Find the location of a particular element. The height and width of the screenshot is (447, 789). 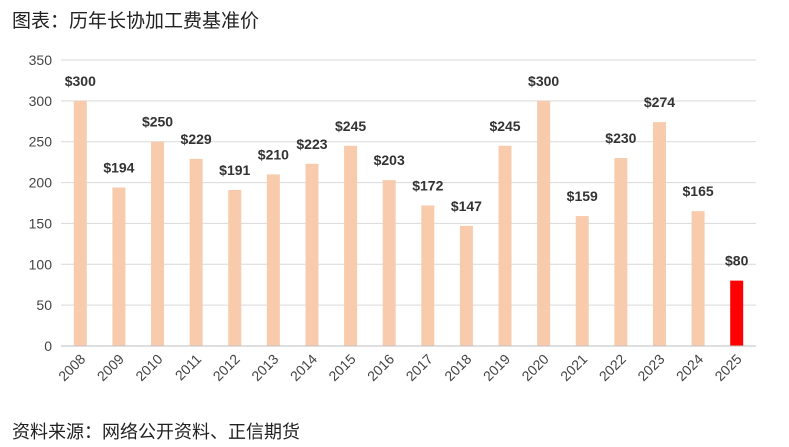

bar-2010 is located at coordinates (158, 243).